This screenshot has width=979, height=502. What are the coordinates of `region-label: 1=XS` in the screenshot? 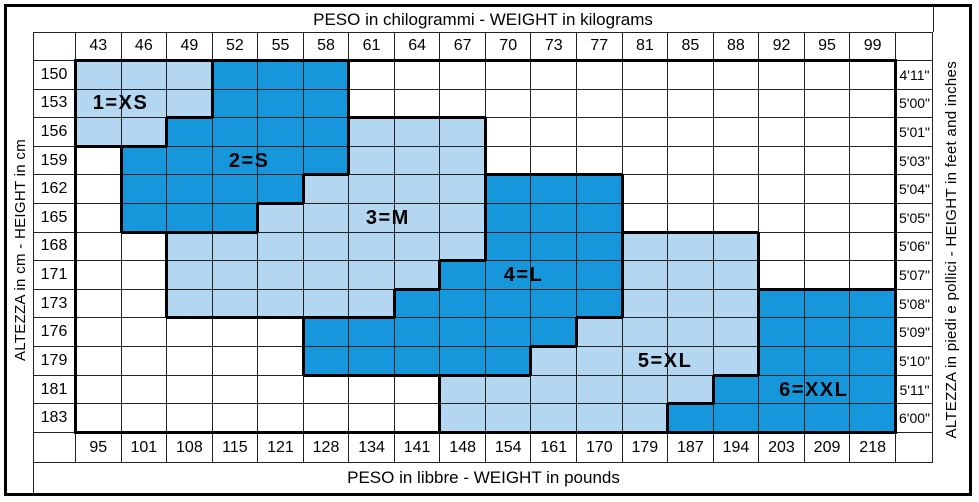 It's located at (120, 103).